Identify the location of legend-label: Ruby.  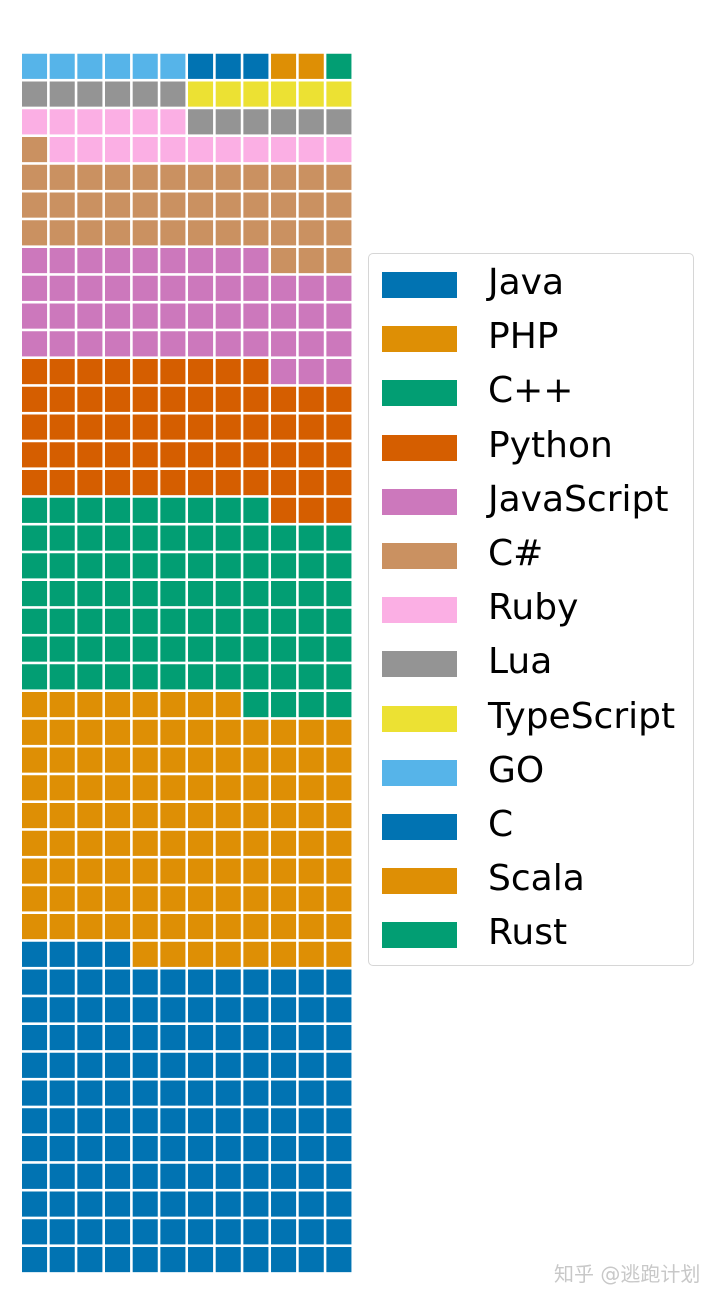
(533, 608).